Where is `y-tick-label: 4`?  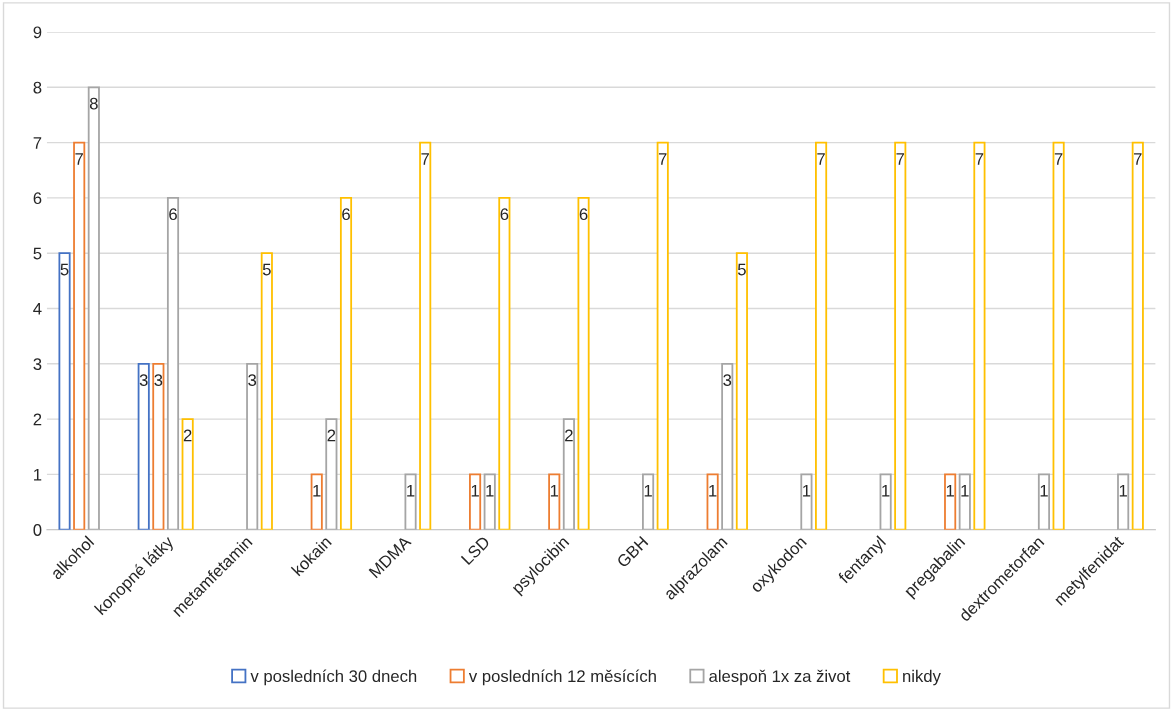 y-tick-label: 4 is located at coordinates (37, 309).